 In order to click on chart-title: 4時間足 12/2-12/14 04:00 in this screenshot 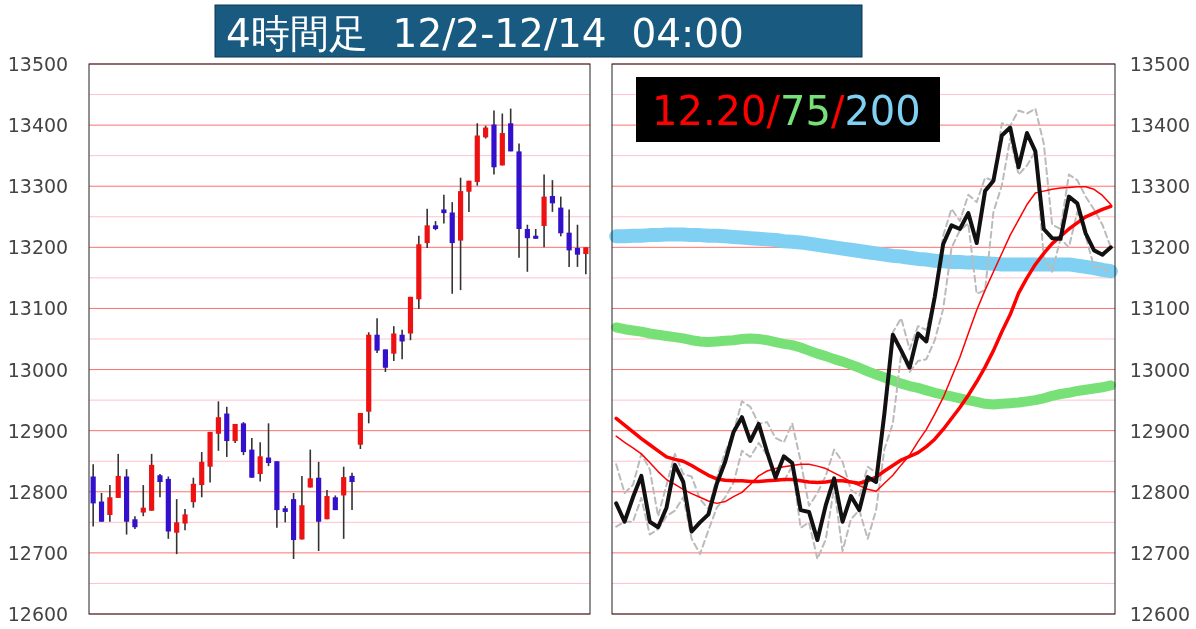, I will do `click(485, 33)`.